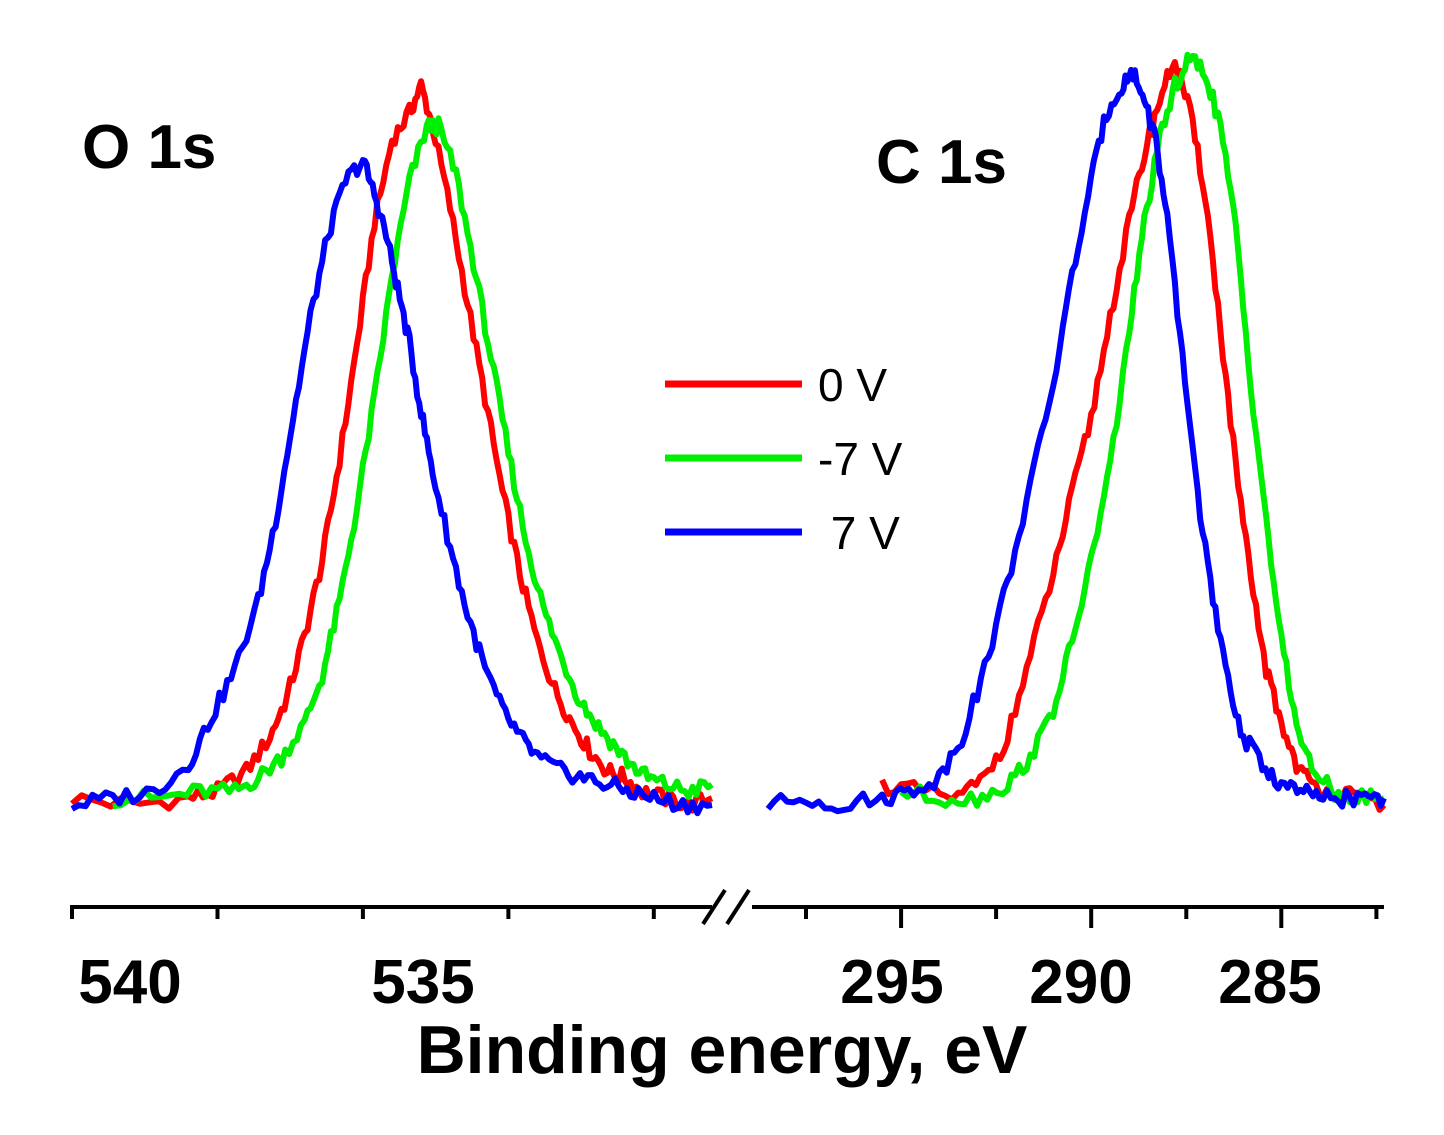  Describe the element at coordinates (129, 982) in the screenshot. I see `tick-label-540: 540` at that location.